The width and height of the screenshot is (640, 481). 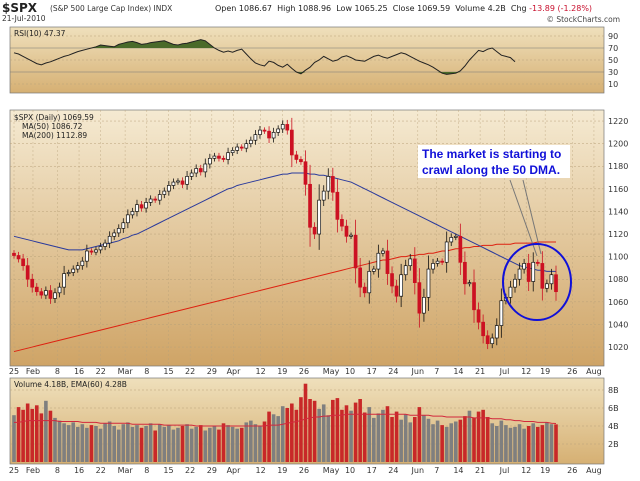 I want to click on volume-tick-label: 4B, so click(x=613, y=426).